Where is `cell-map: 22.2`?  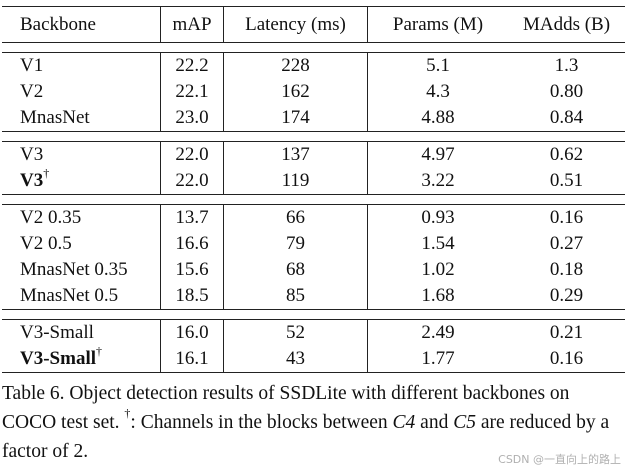 cell-map: 22.2 is located at coordinates (192, 65).